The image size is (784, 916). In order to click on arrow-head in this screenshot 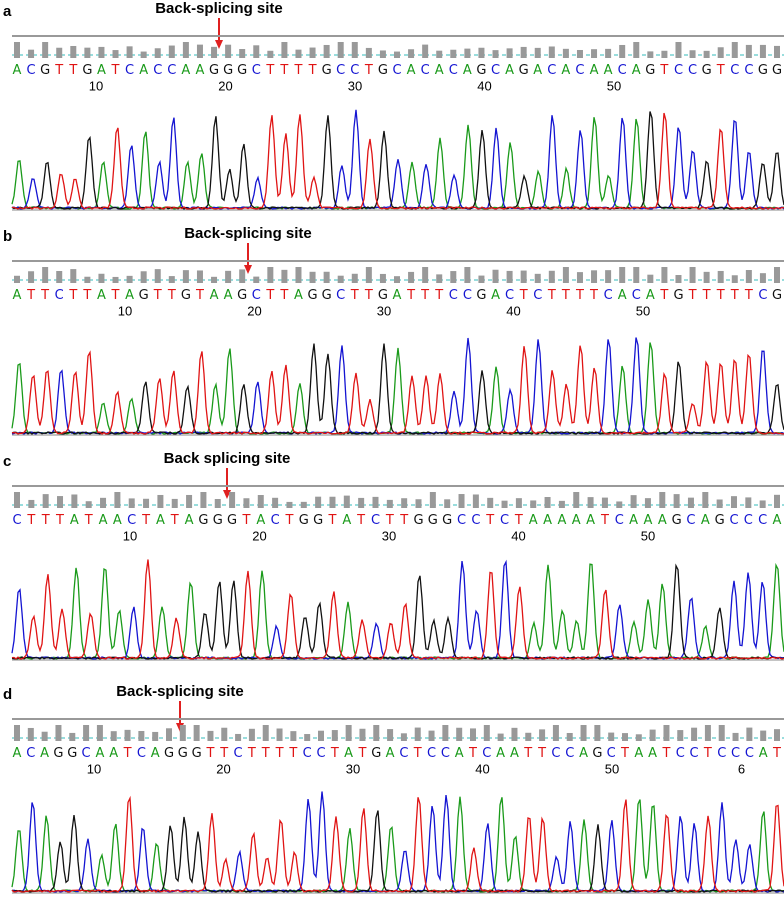, I will do `click(248, 269)`.